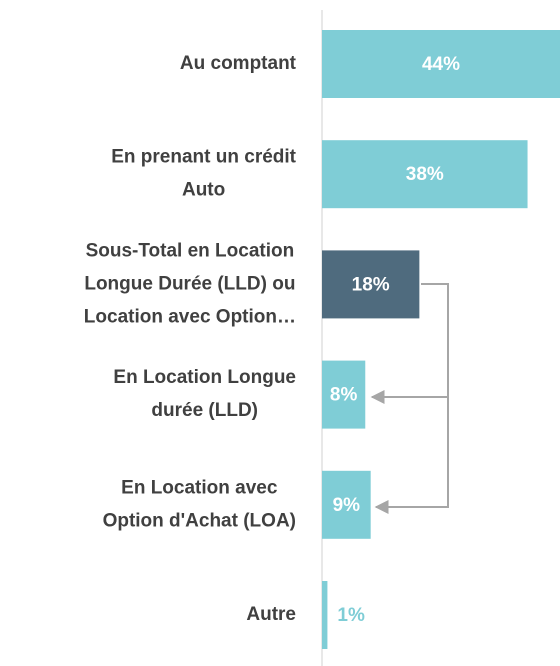 This screenshot has height=666, width=560. I want to click on category-label: Au comptant, so click(238, 63).